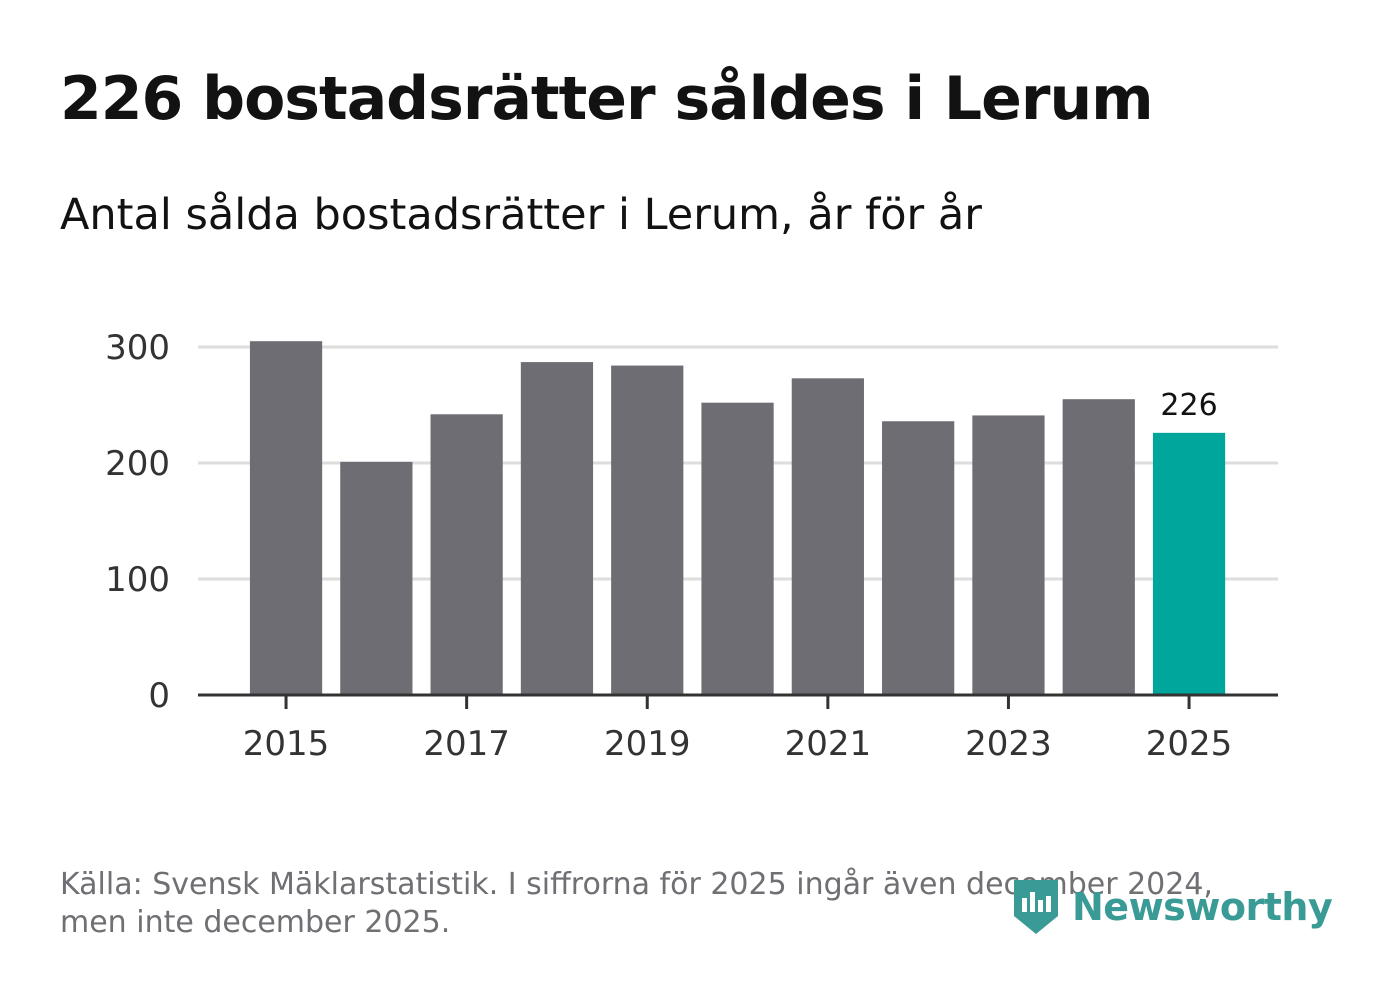 This screenshot has width=1382, height=999. Describe the element at coordinates (376, 578) in the screenshot. I see `bar-2016` at that location.